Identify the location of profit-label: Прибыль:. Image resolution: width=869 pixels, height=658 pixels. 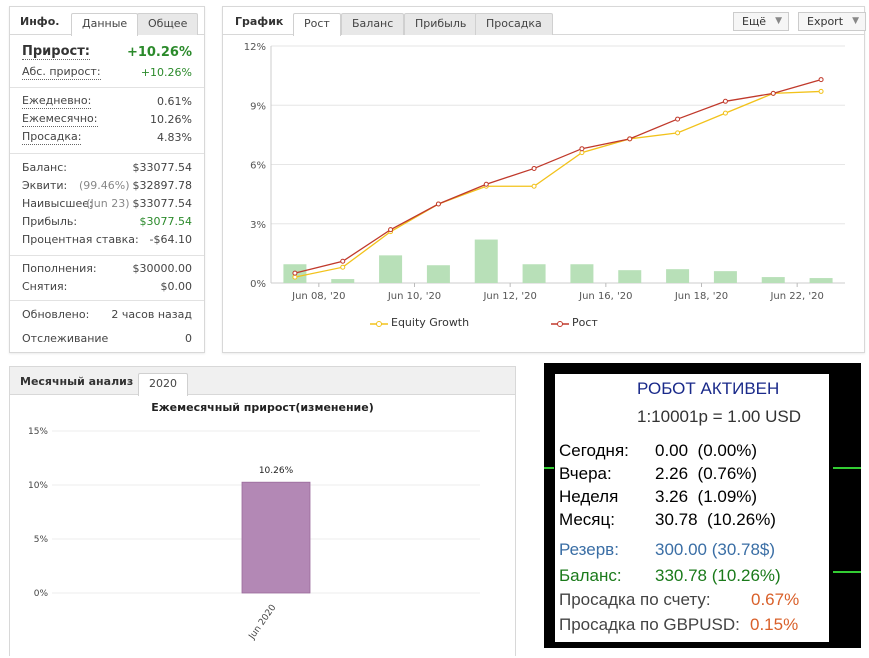
(50, 221).